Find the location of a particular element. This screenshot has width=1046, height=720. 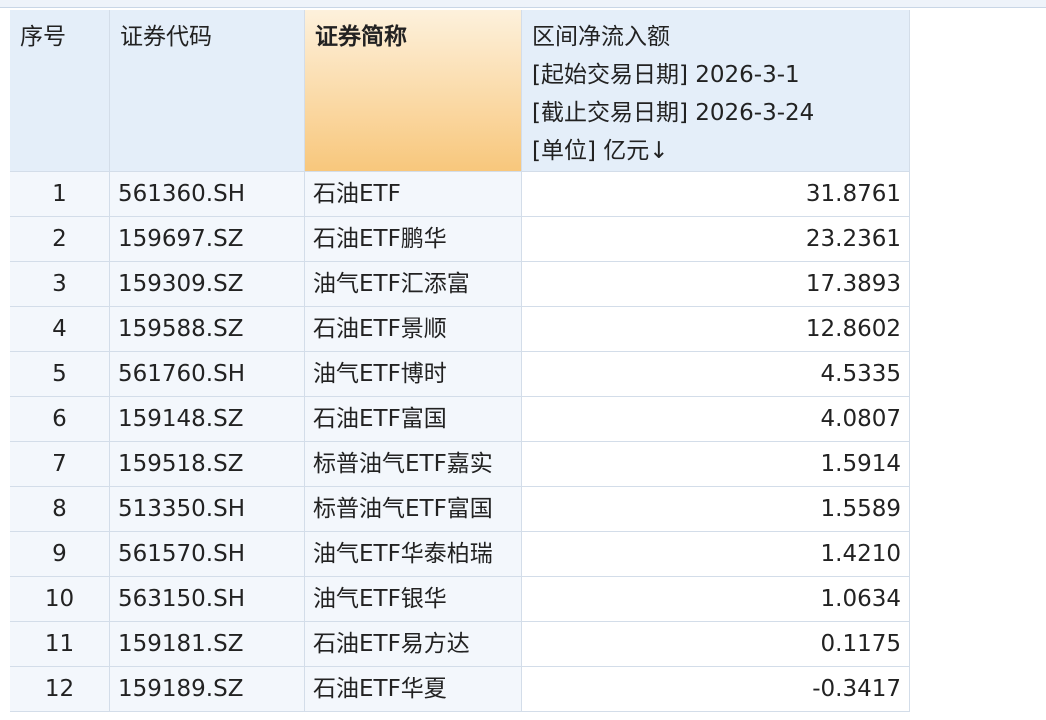

value-cell: 12.8602 is located at coordinates (716, 329).